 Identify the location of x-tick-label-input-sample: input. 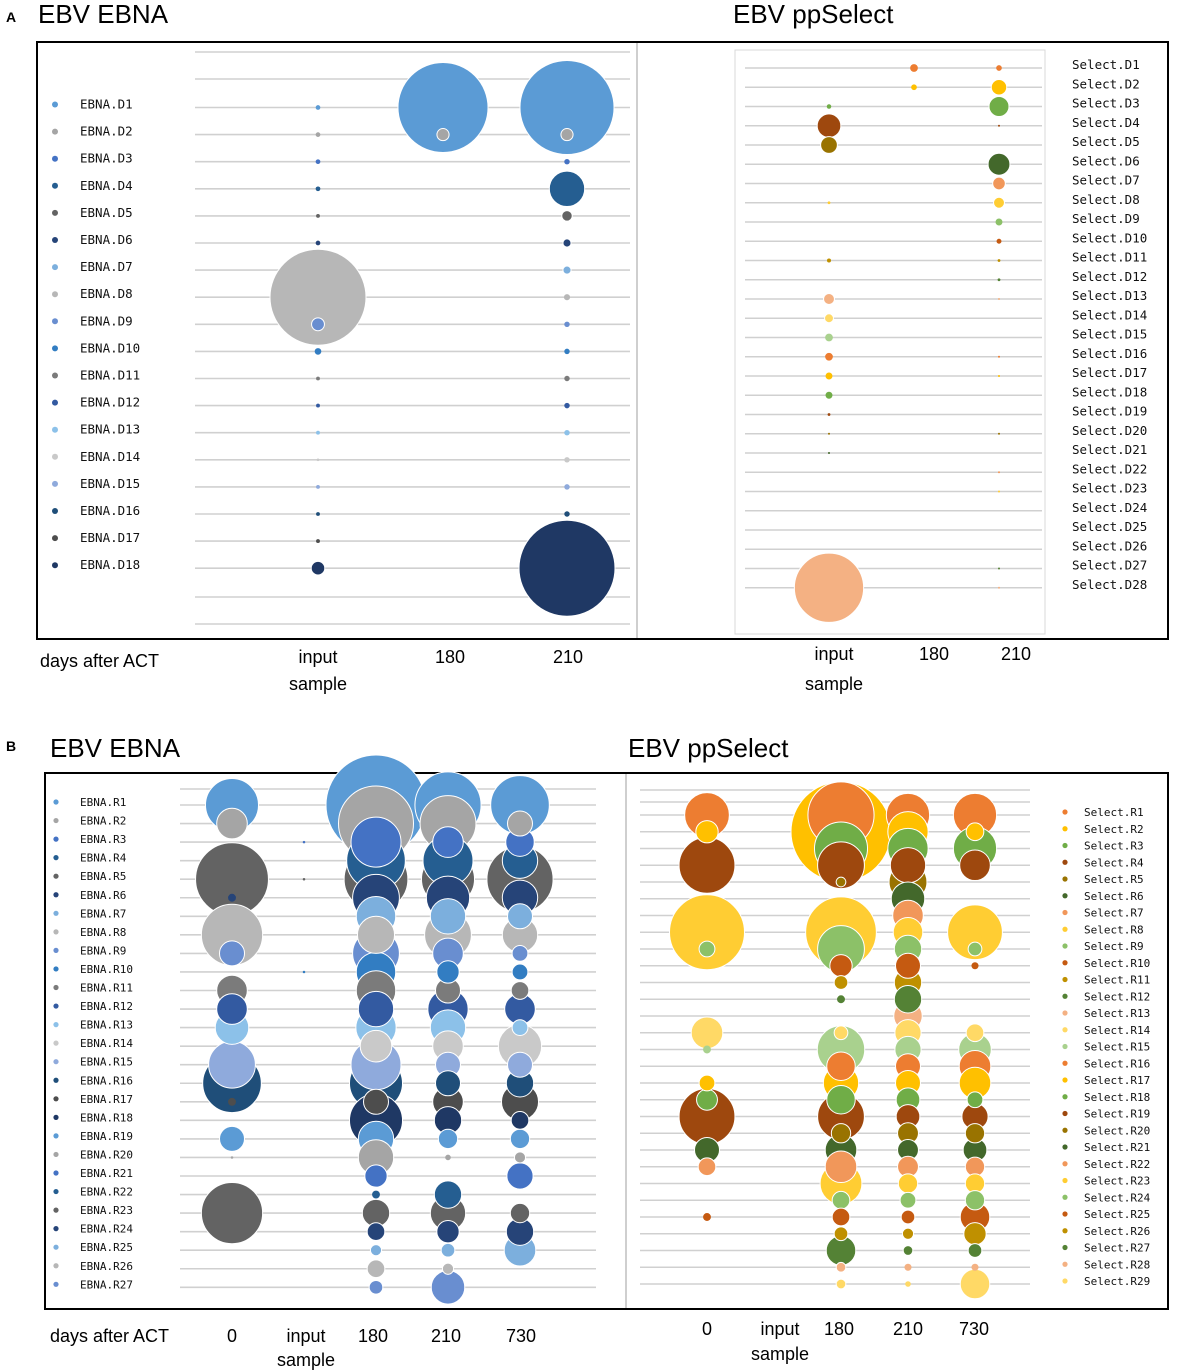
(317, 657).